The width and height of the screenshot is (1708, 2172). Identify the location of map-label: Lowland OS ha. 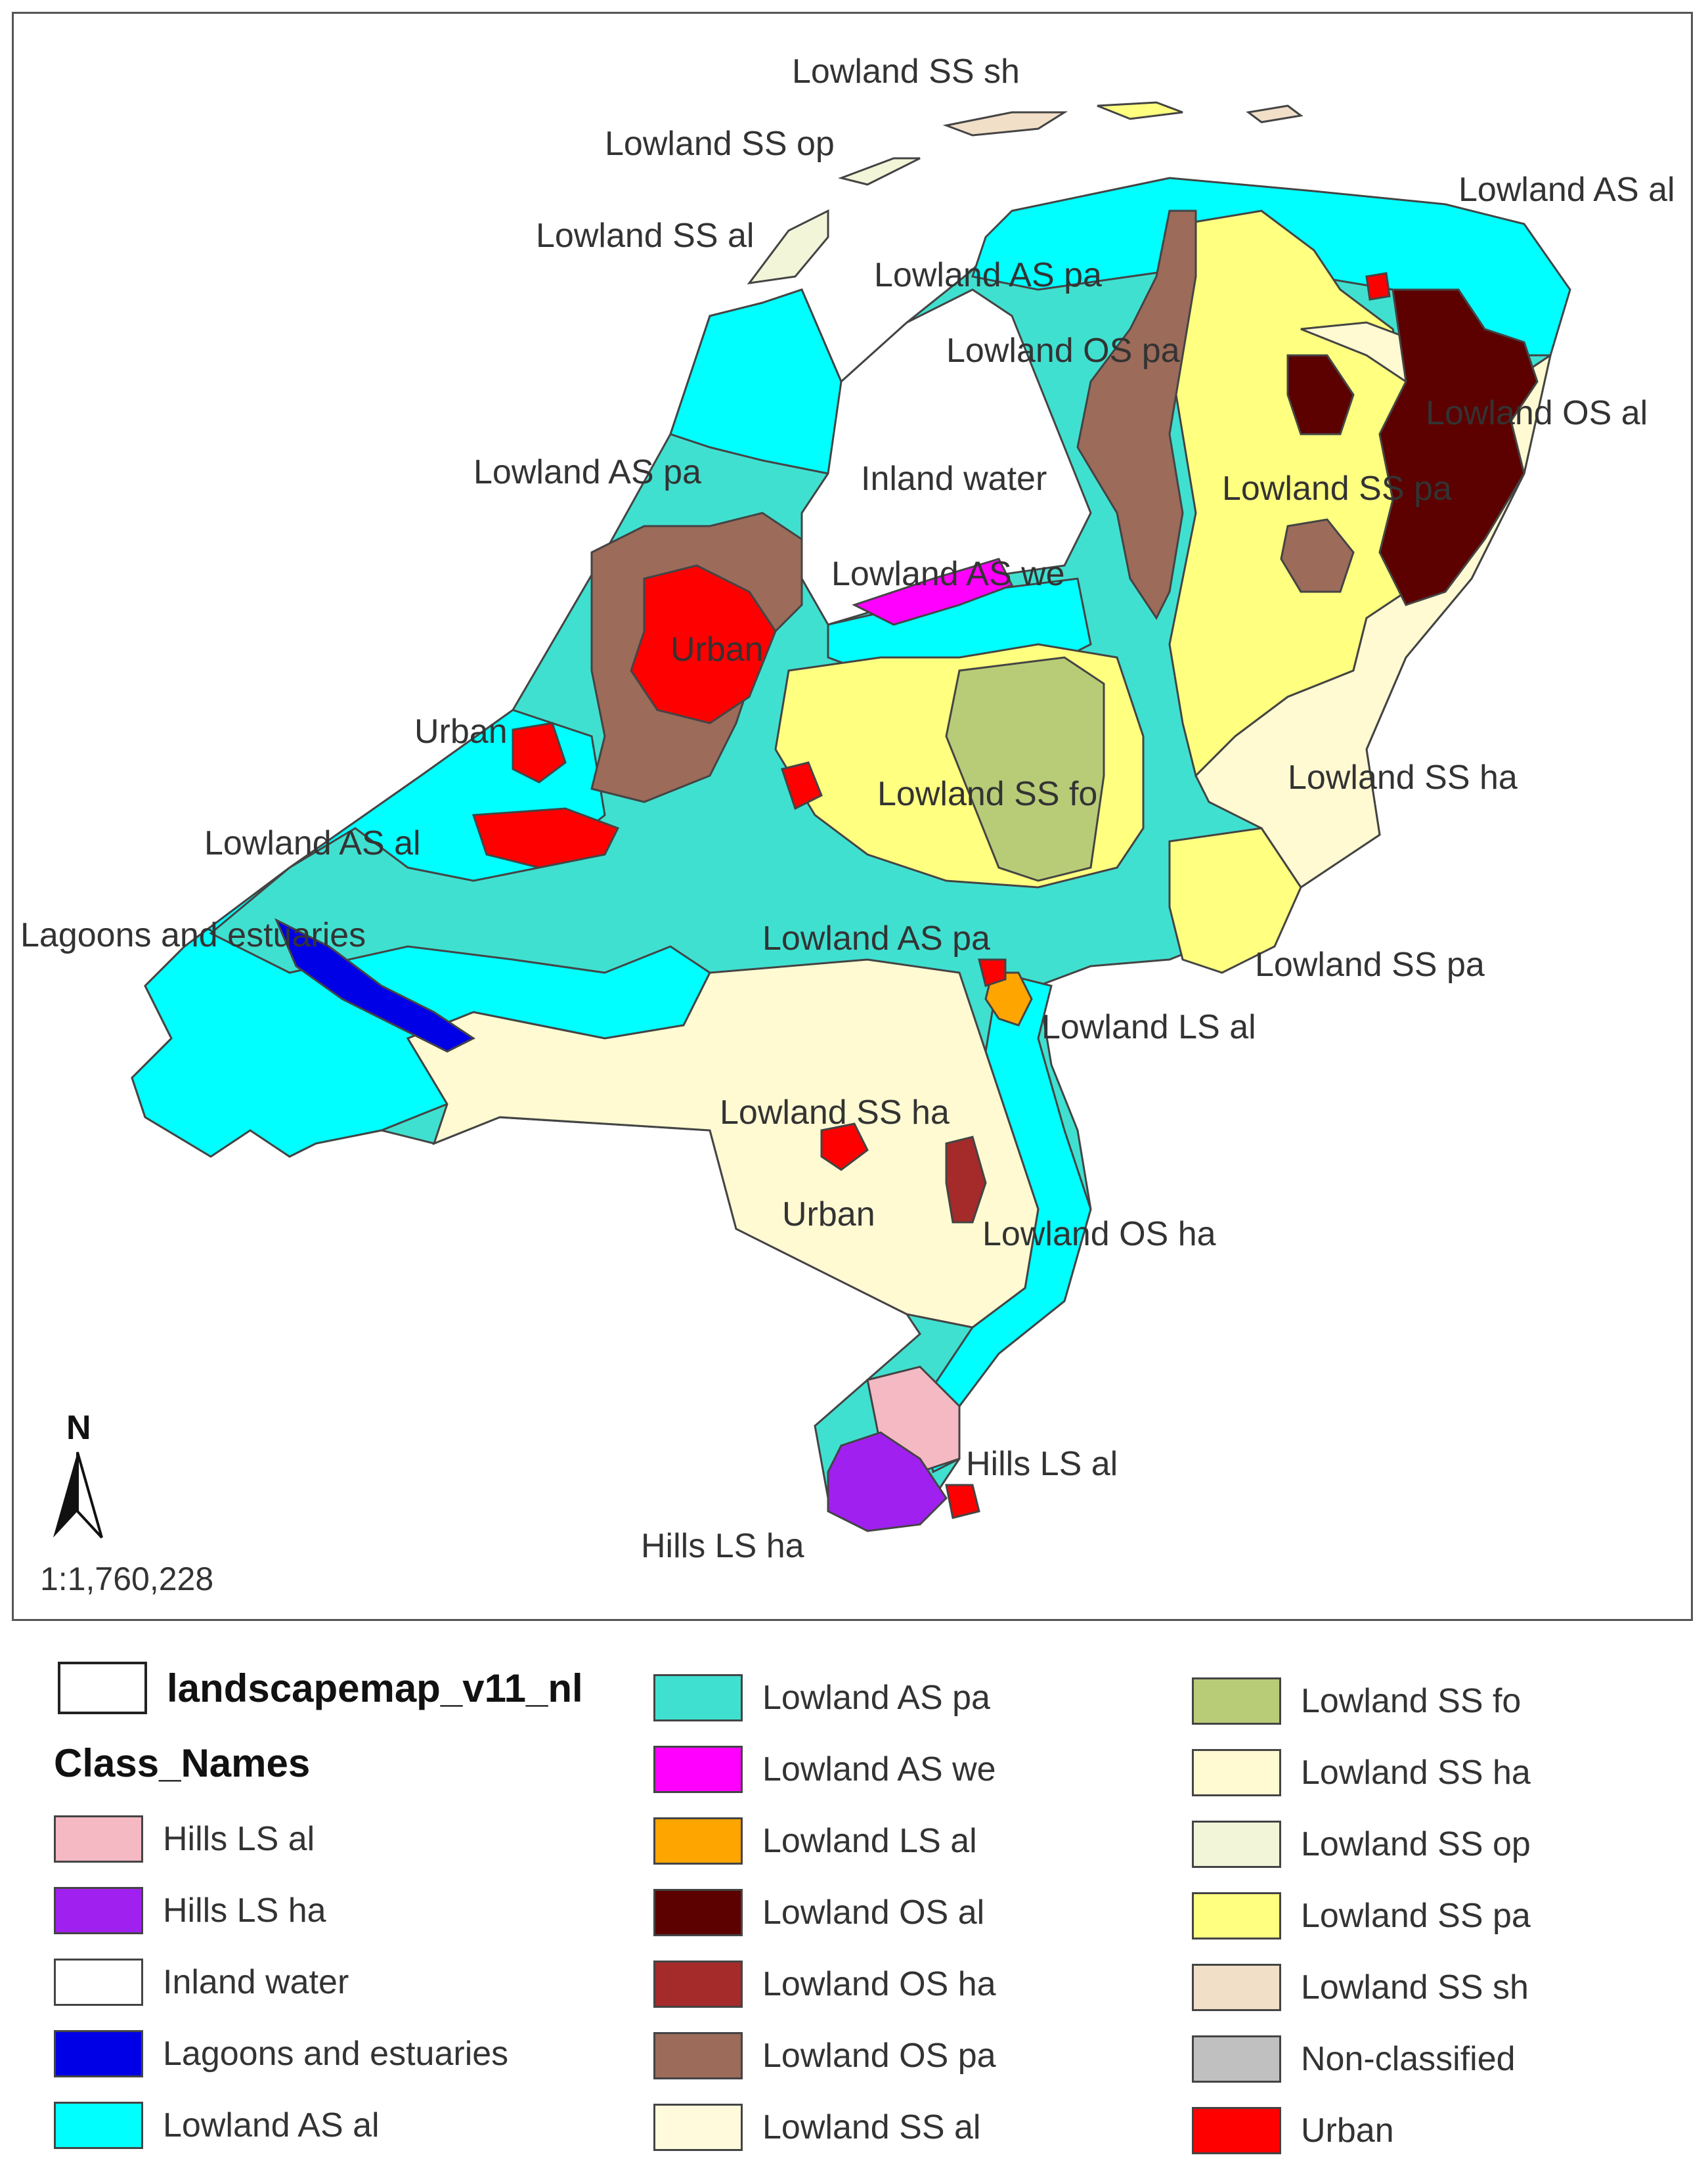
(1099, 1234).